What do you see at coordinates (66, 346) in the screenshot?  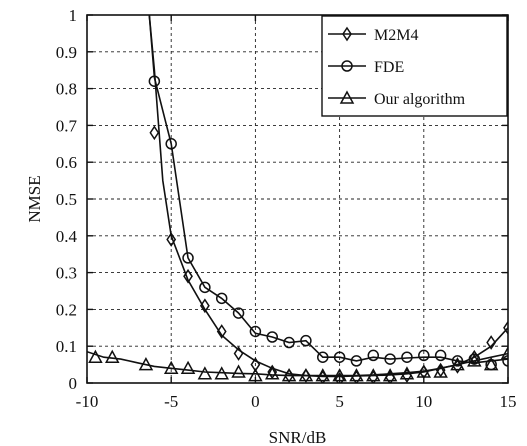 I see `y-tick-label: 0.1` at bounding box center [66, 346].